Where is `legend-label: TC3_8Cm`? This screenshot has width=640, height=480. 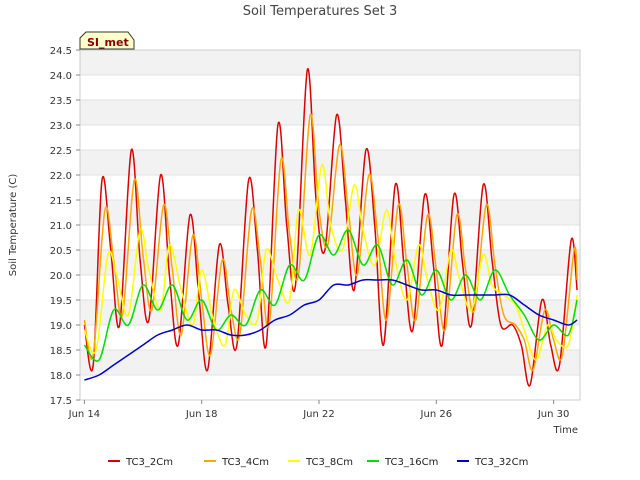
legend-label: TC3_8Cm is located at coordinates (329, 462).